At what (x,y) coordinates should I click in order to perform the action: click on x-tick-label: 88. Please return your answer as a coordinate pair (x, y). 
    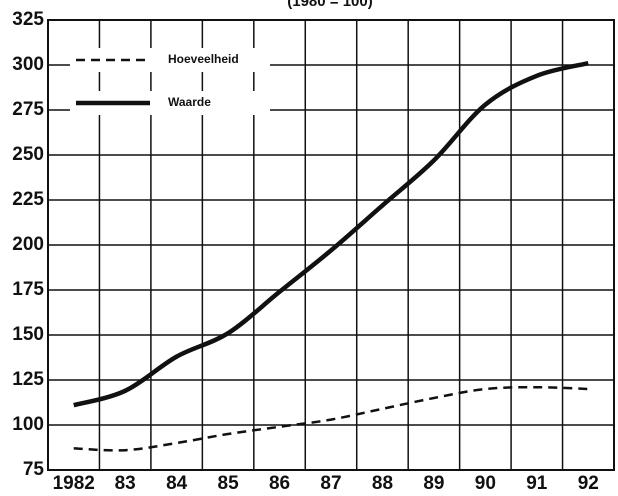
    Looking at the image, I should click on (382, 483).